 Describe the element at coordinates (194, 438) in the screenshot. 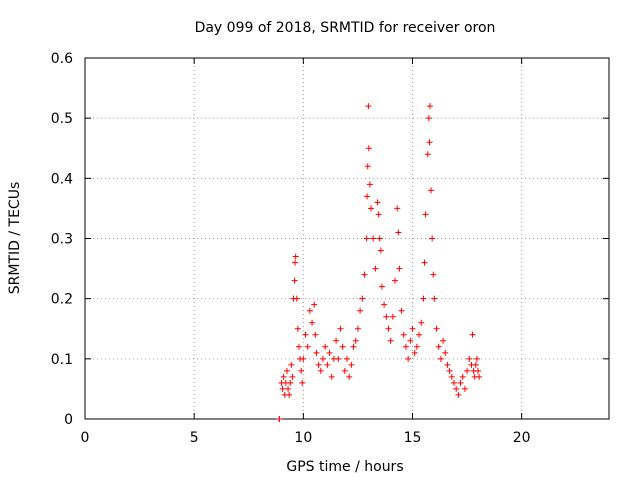

I see `x-tick-label: 5` at that location.